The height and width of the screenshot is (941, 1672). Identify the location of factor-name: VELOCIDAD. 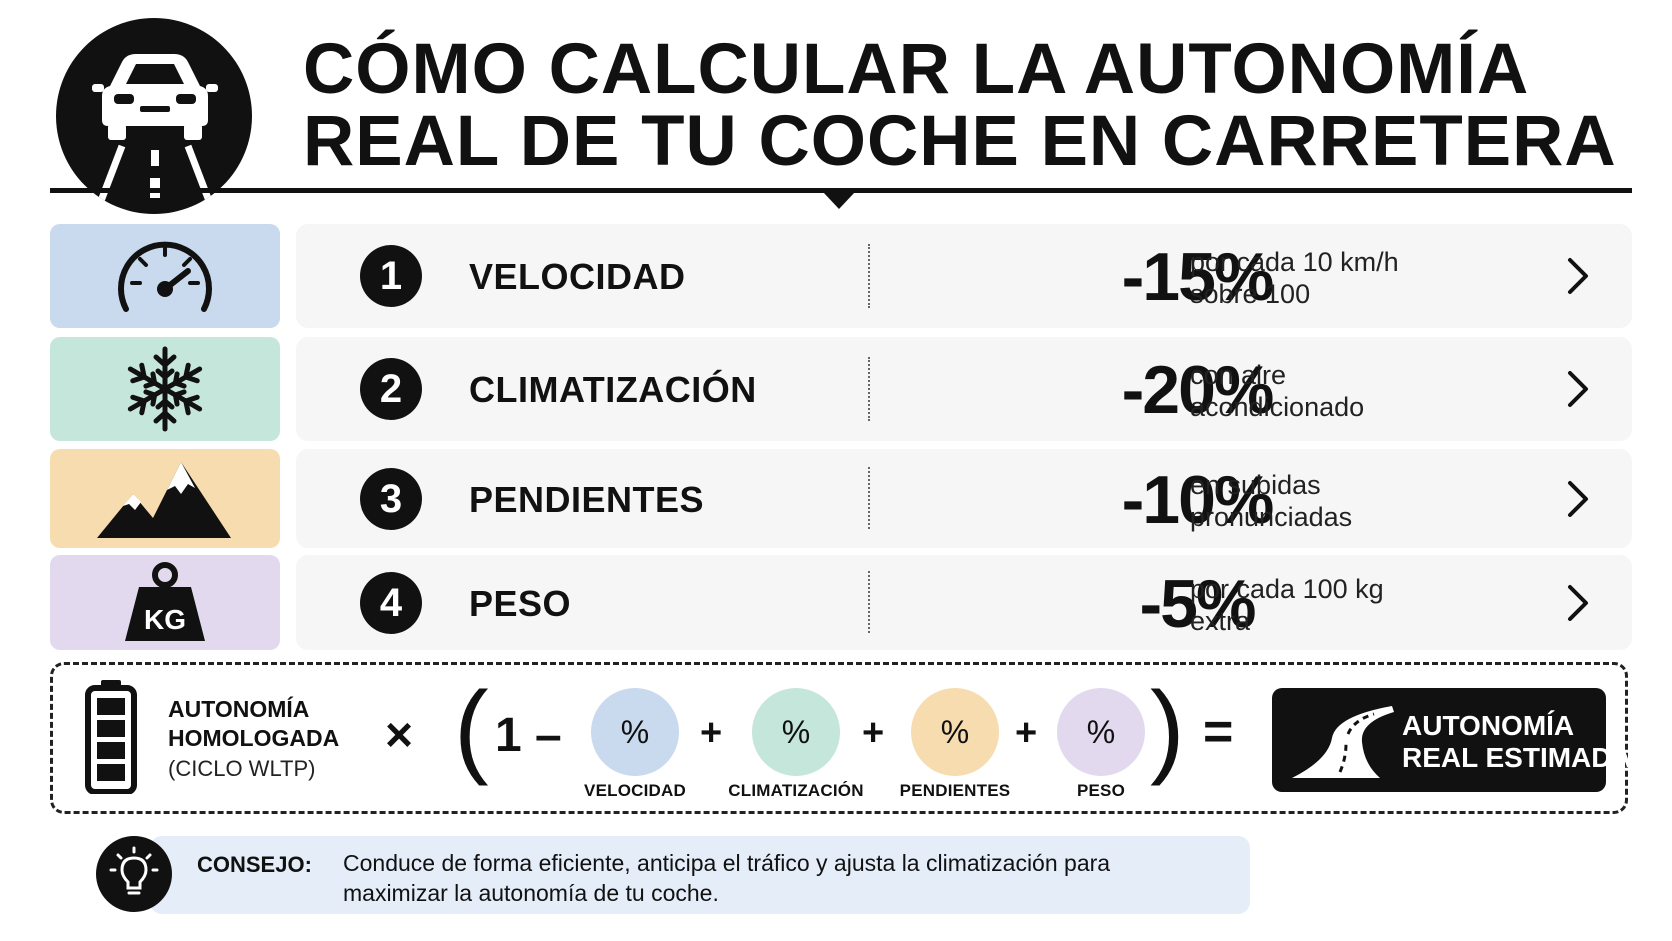
(577, 276).